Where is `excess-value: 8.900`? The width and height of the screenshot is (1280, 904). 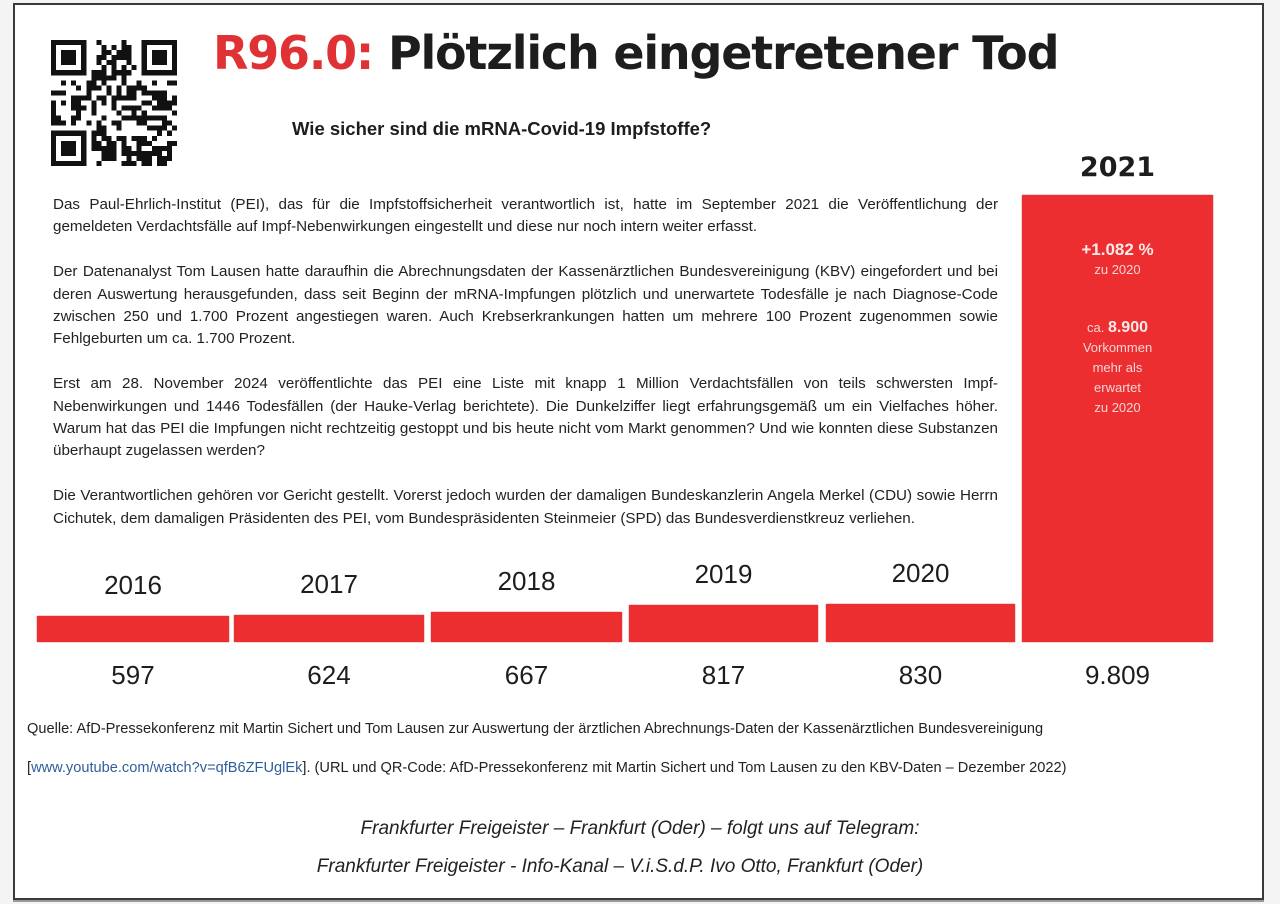
excess-value: 8.900 is located at coordinates (1127, 327).